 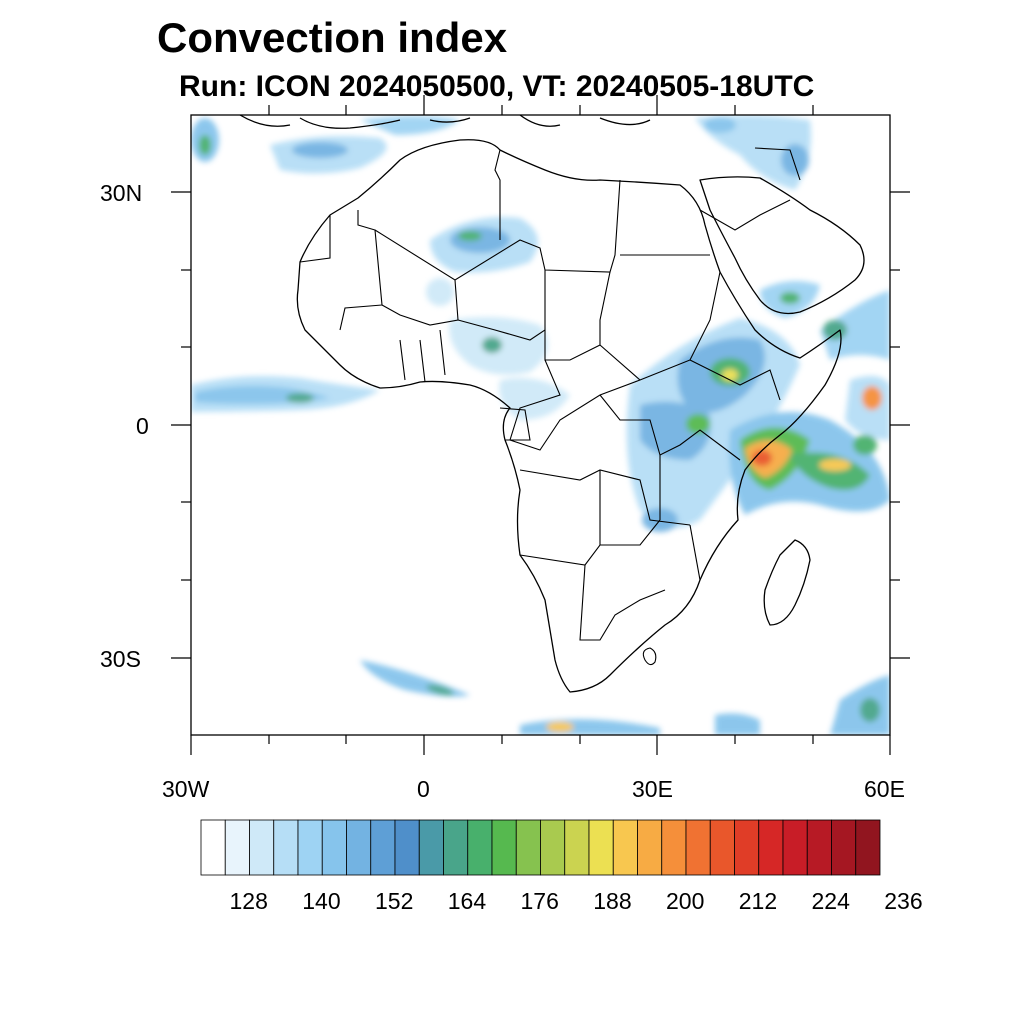 I want to click on lat-label-30n: 30N, so click(x=121, y=193).